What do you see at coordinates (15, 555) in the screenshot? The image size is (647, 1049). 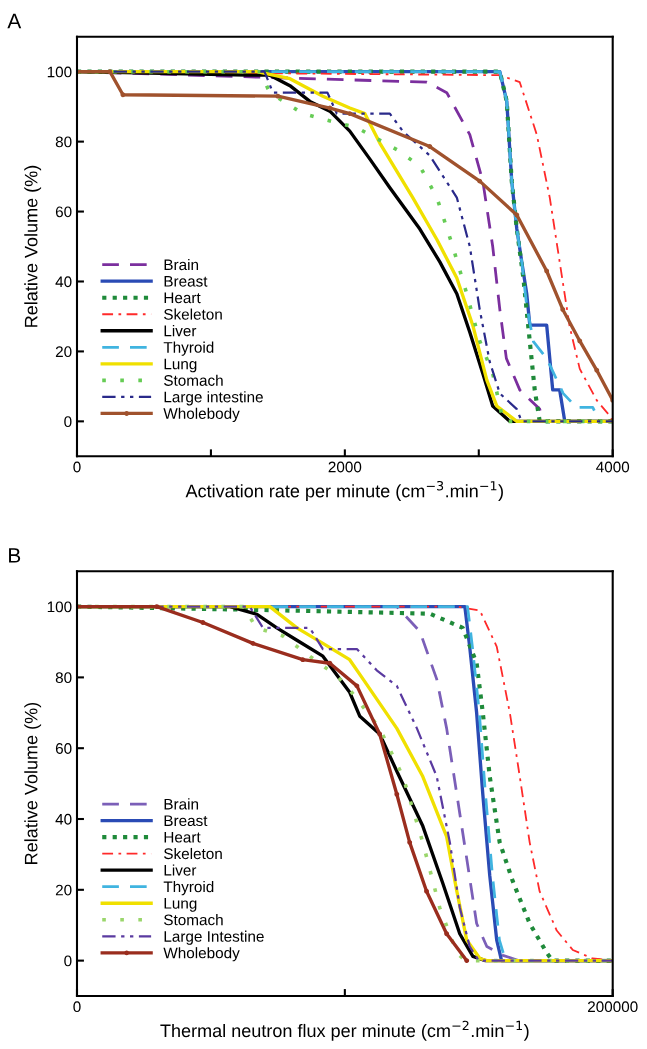 I see `chart-title: B` at bounding box center [15, 555].